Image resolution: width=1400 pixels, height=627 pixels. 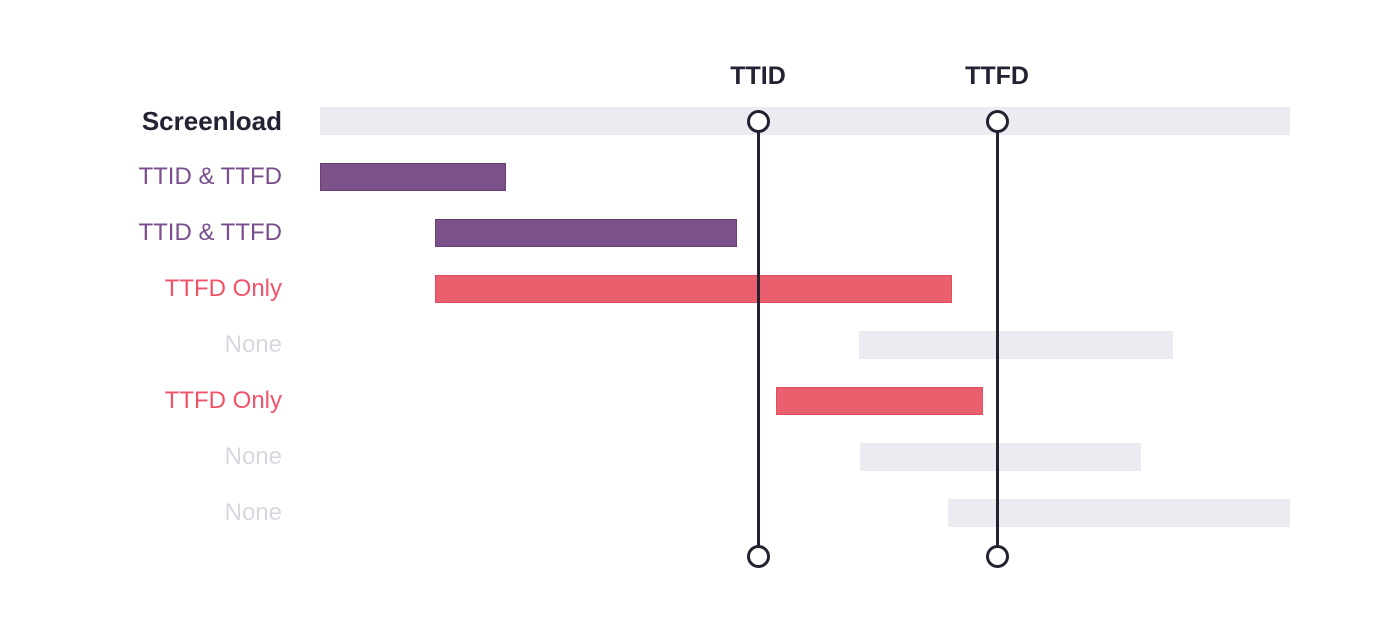 I want to click on row-ttid-ttfd-2: TTID & TTFD, so click(x=700, y=233).